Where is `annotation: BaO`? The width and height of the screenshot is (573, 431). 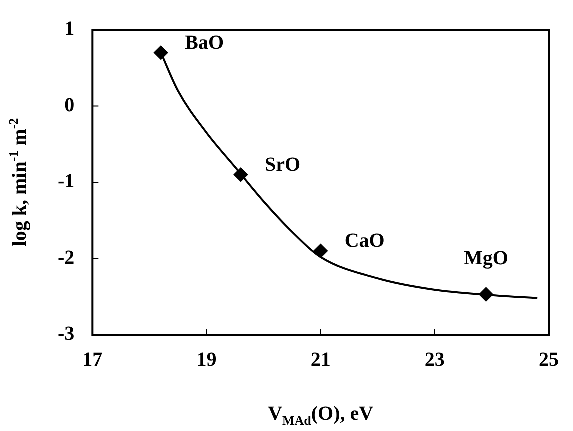 annotation: BaO is located at coordinates (204, 43).